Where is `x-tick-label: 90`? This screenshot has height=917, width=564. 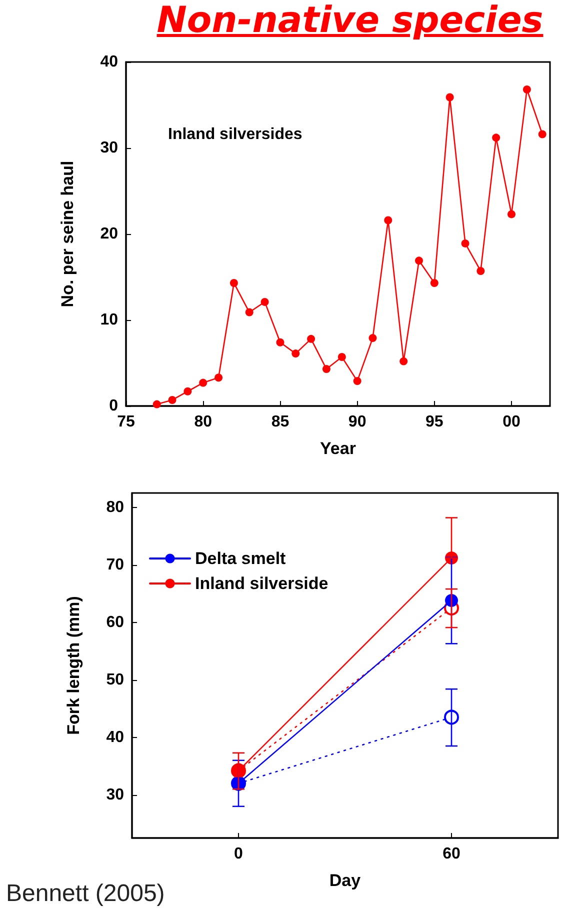
x-tick-label: 90 is located at coordinates (357, 422).